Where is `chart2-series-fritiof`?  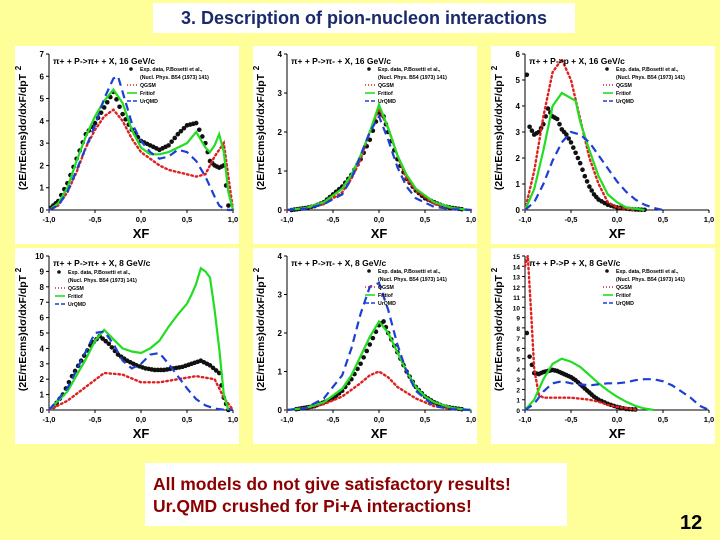 chart2-series-fritiof is located at coordinates (379, 156).